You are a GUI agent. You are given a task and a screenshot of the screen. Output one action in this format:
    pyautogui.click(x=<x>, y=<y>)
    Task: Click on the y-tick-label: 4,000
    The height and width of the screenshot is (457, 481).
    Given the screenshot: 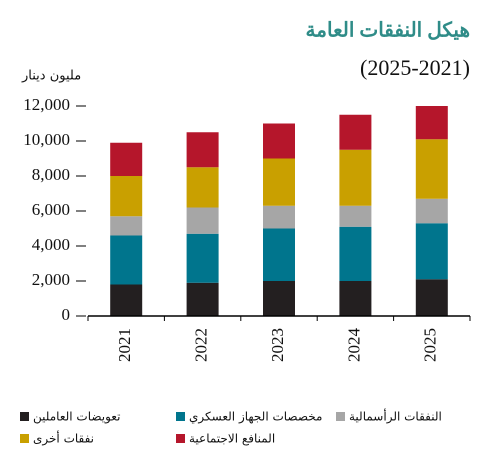 What is the action you would take?
    pyautogui.click(x=51, y=244)
    